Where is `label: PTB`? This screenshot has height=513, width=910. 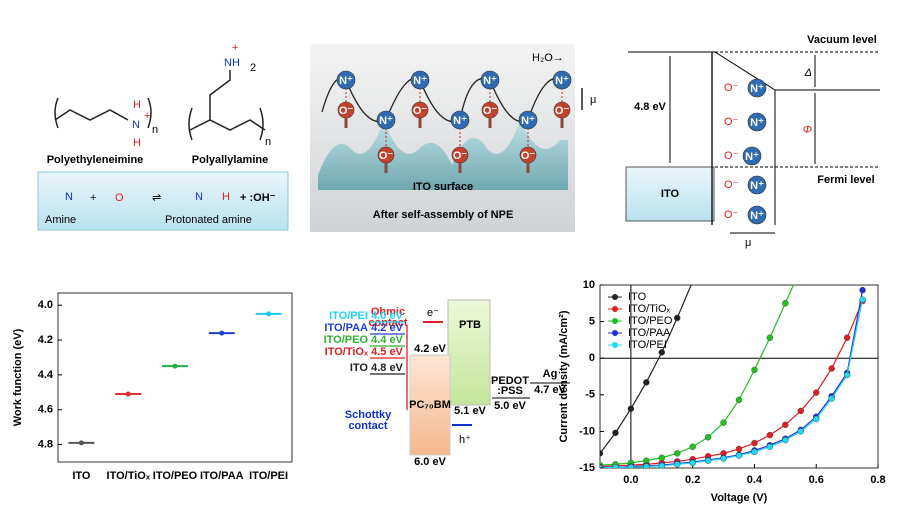
label: PTB is located at coordinates (470, 325).